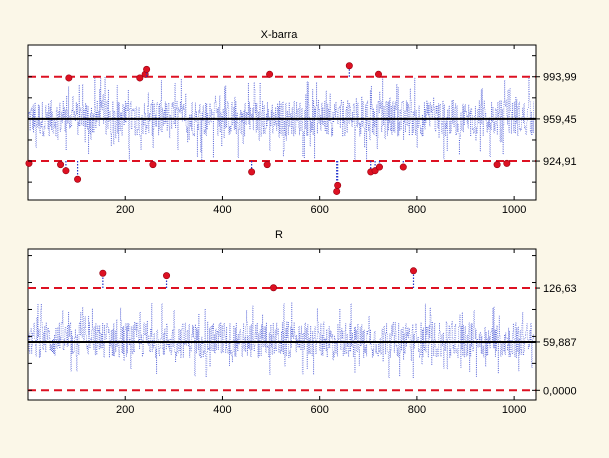 This screenshot has width=609, height=458. What do you see at coordinates (560, 289) in the screenshot?
I see `y-tick-label-ucl: 126,63` at bounding box center [560, 289].